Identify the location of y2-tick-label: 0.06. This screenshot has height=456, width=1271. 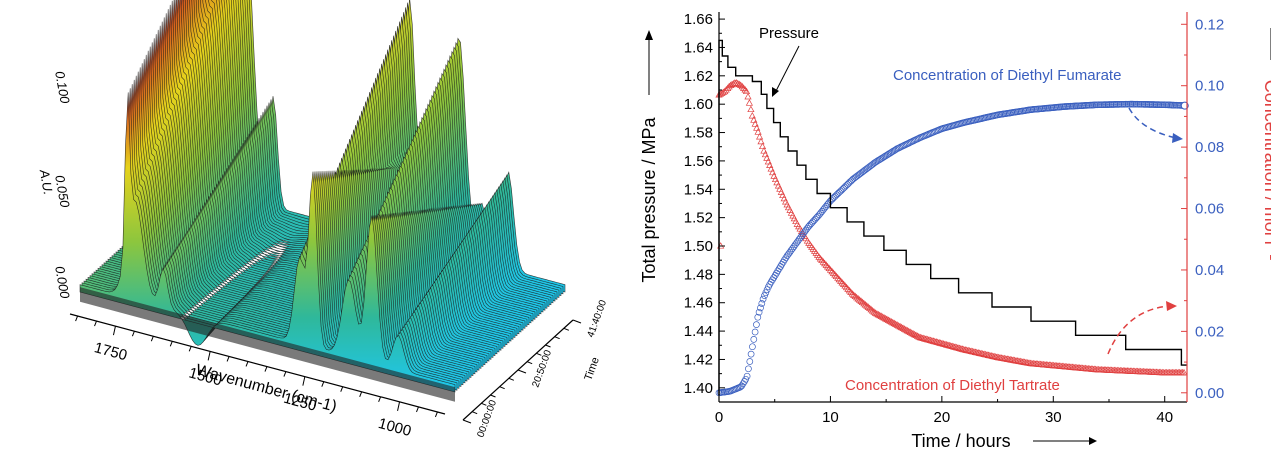
(1209, 209).